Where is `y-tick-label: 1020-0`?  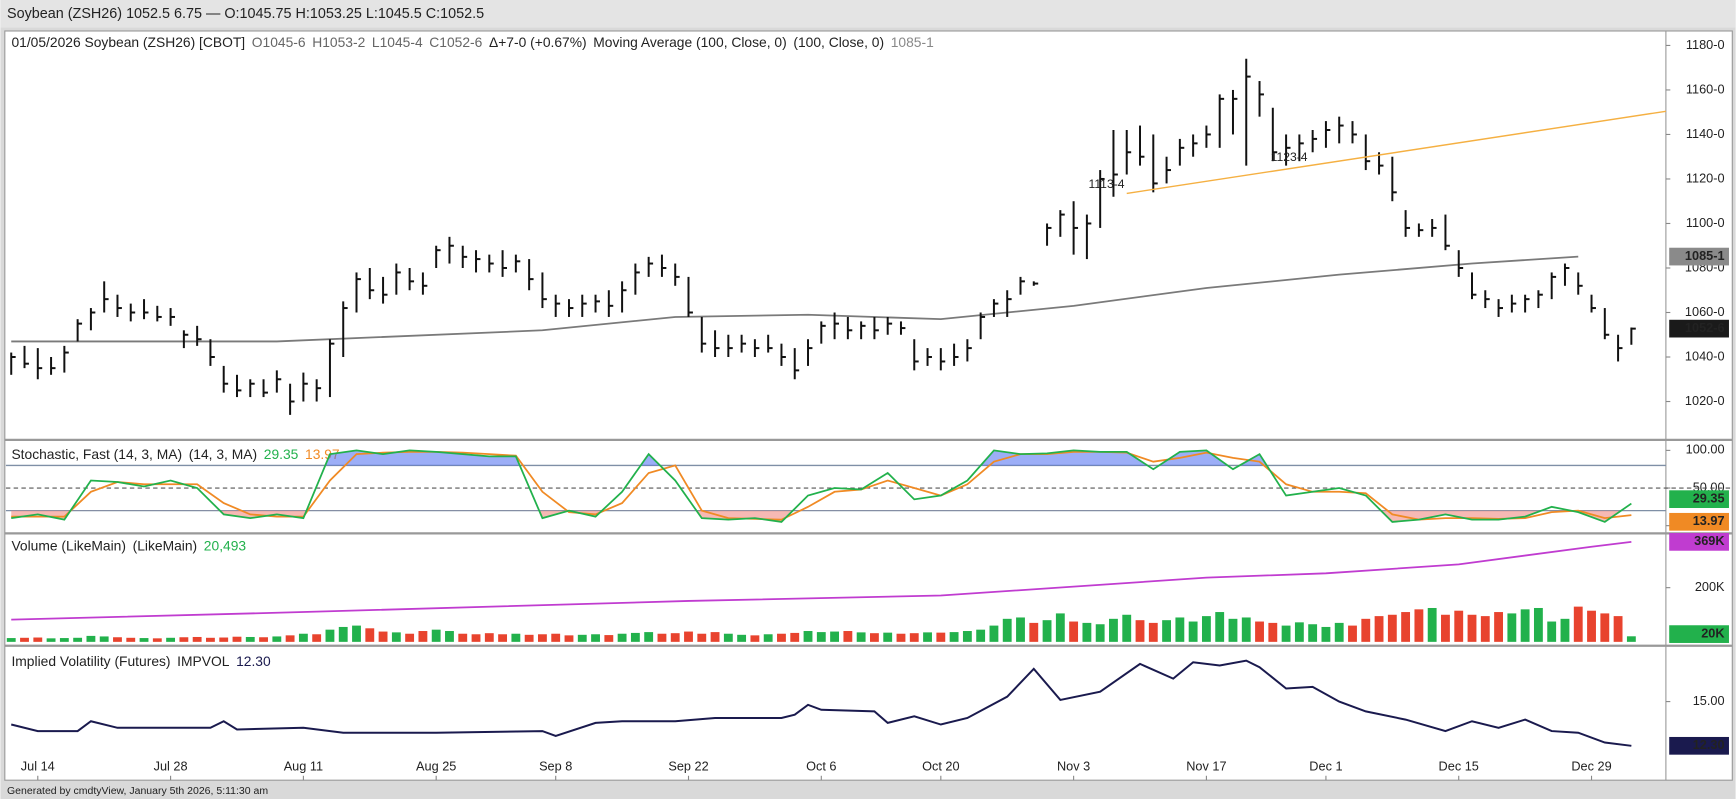 y-tick-label: 1020-0 is located at coordinates (1705, 400).